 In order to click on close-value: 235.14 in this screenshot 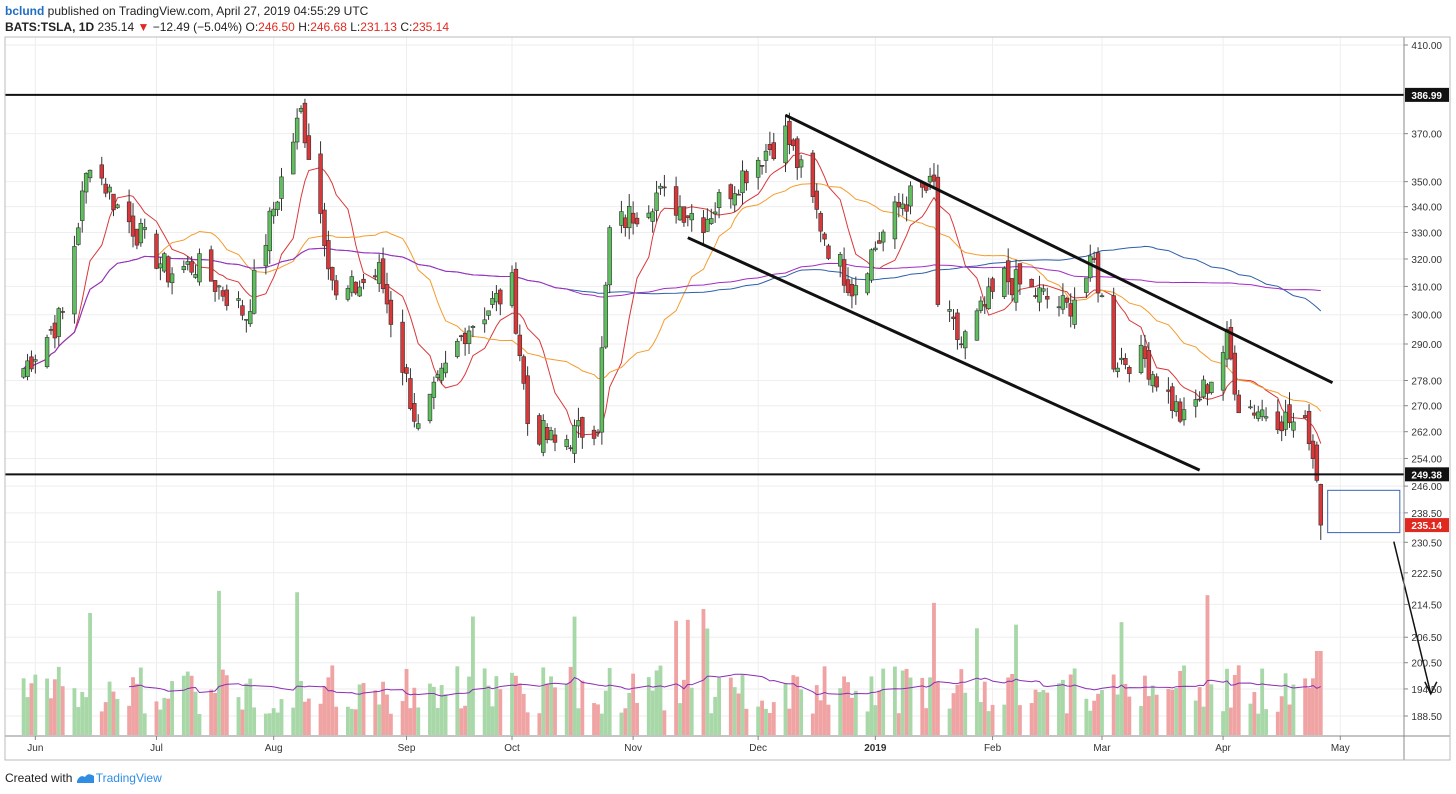, I will do `click(431, 27)`.